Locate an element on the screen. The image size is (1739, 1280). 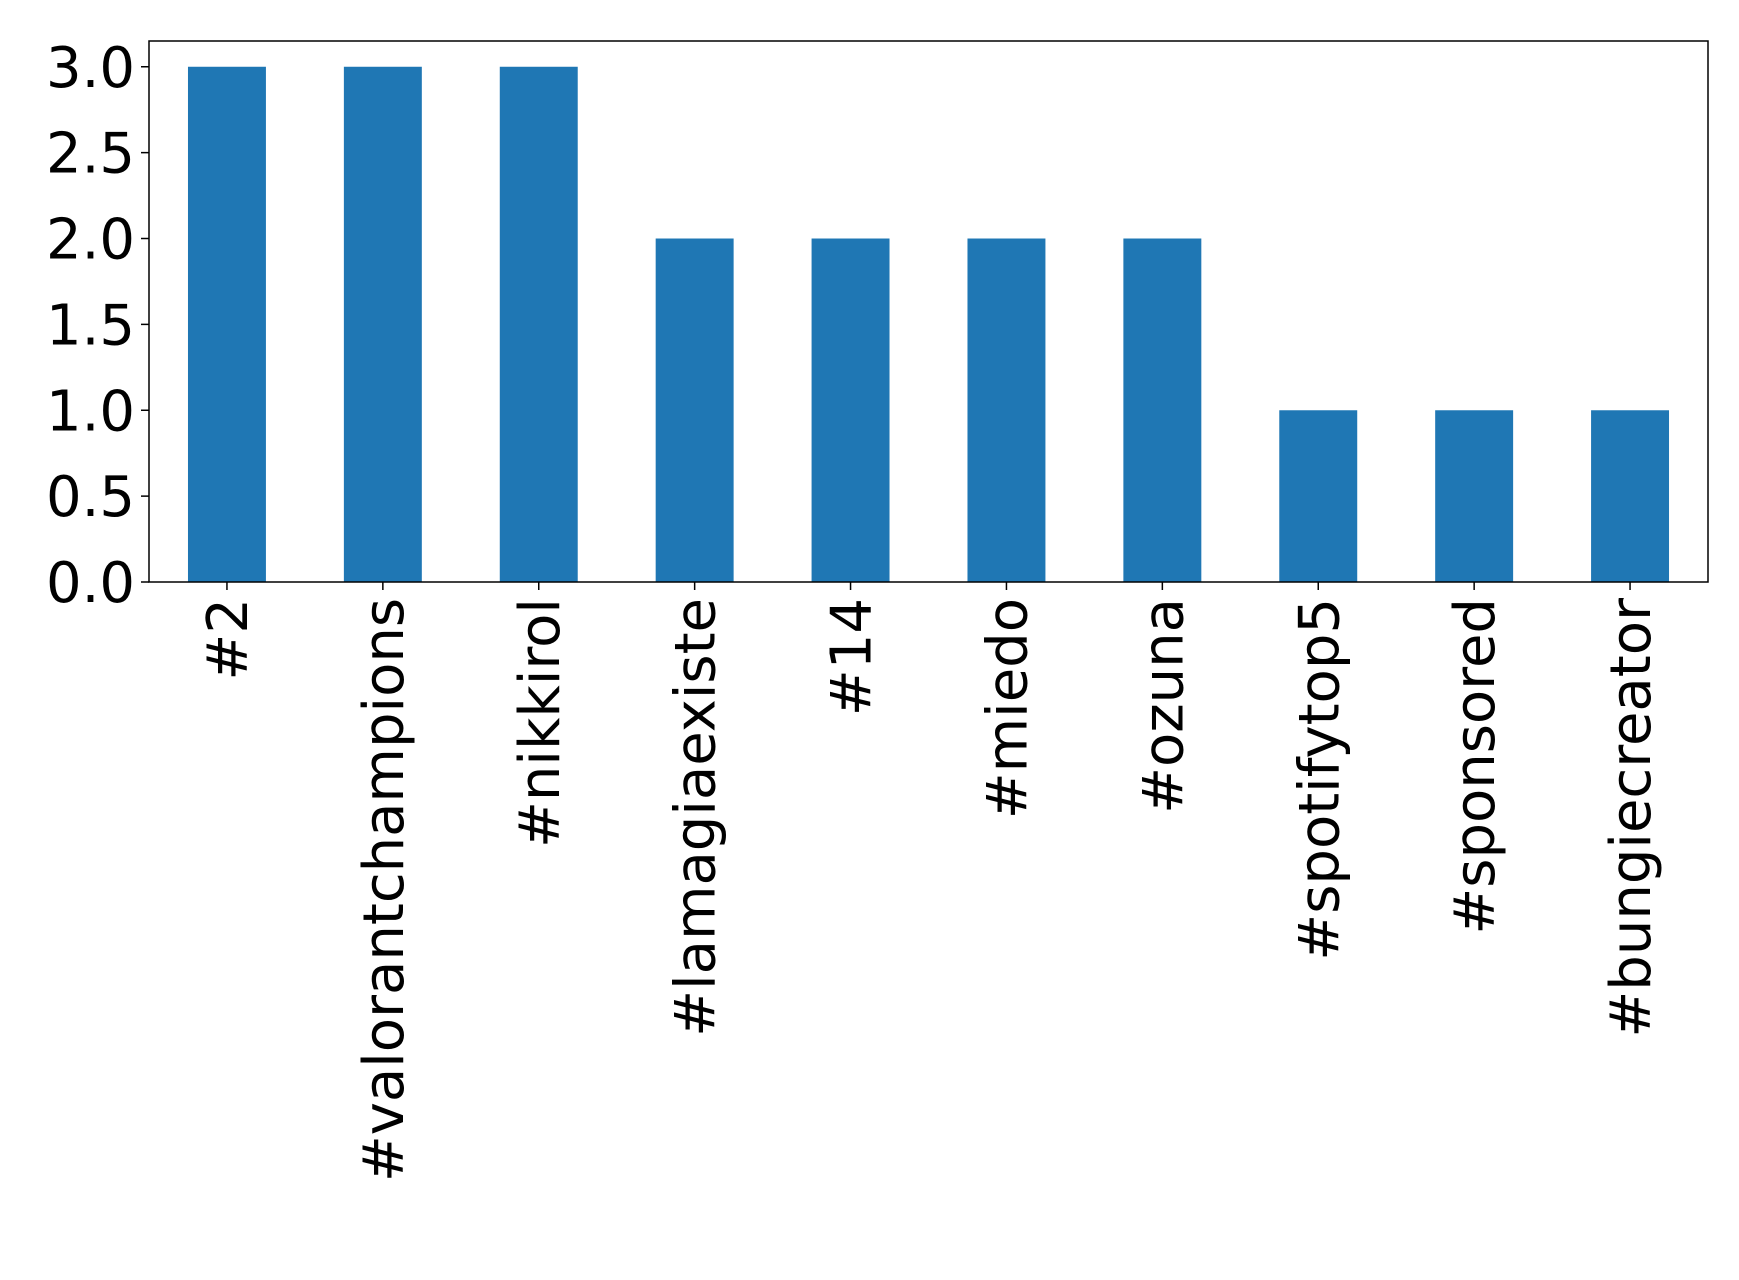
x-tick-label: #sponsored is located at coordinates (1475, 766).